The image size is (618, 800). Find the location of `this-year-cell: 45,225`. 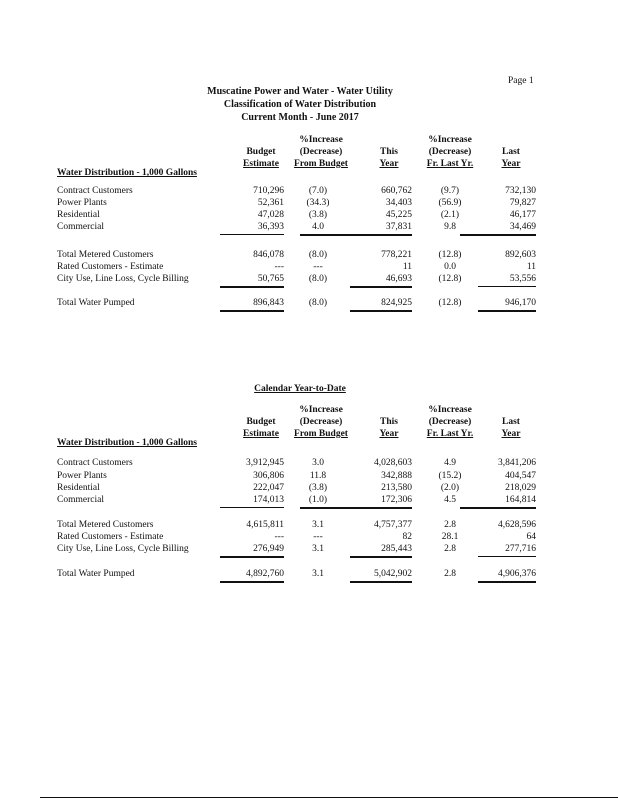

this-year-cell: 45,225 is located at coordinates (398, 215).